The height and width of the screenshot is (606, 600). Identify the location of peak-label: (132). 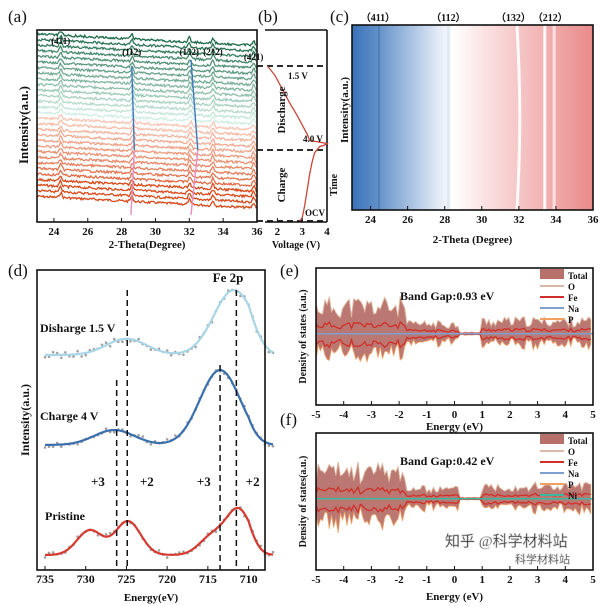
(190, 52).